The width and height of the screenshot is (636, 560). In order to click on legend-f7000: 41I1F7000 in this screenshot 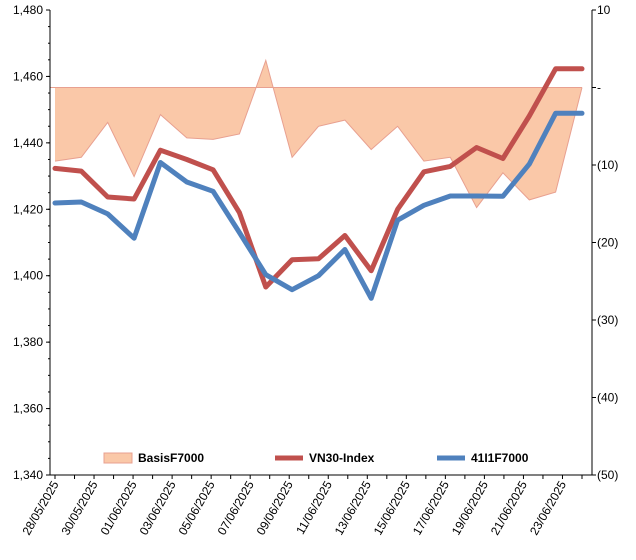, I will do `click(483, 458)`.